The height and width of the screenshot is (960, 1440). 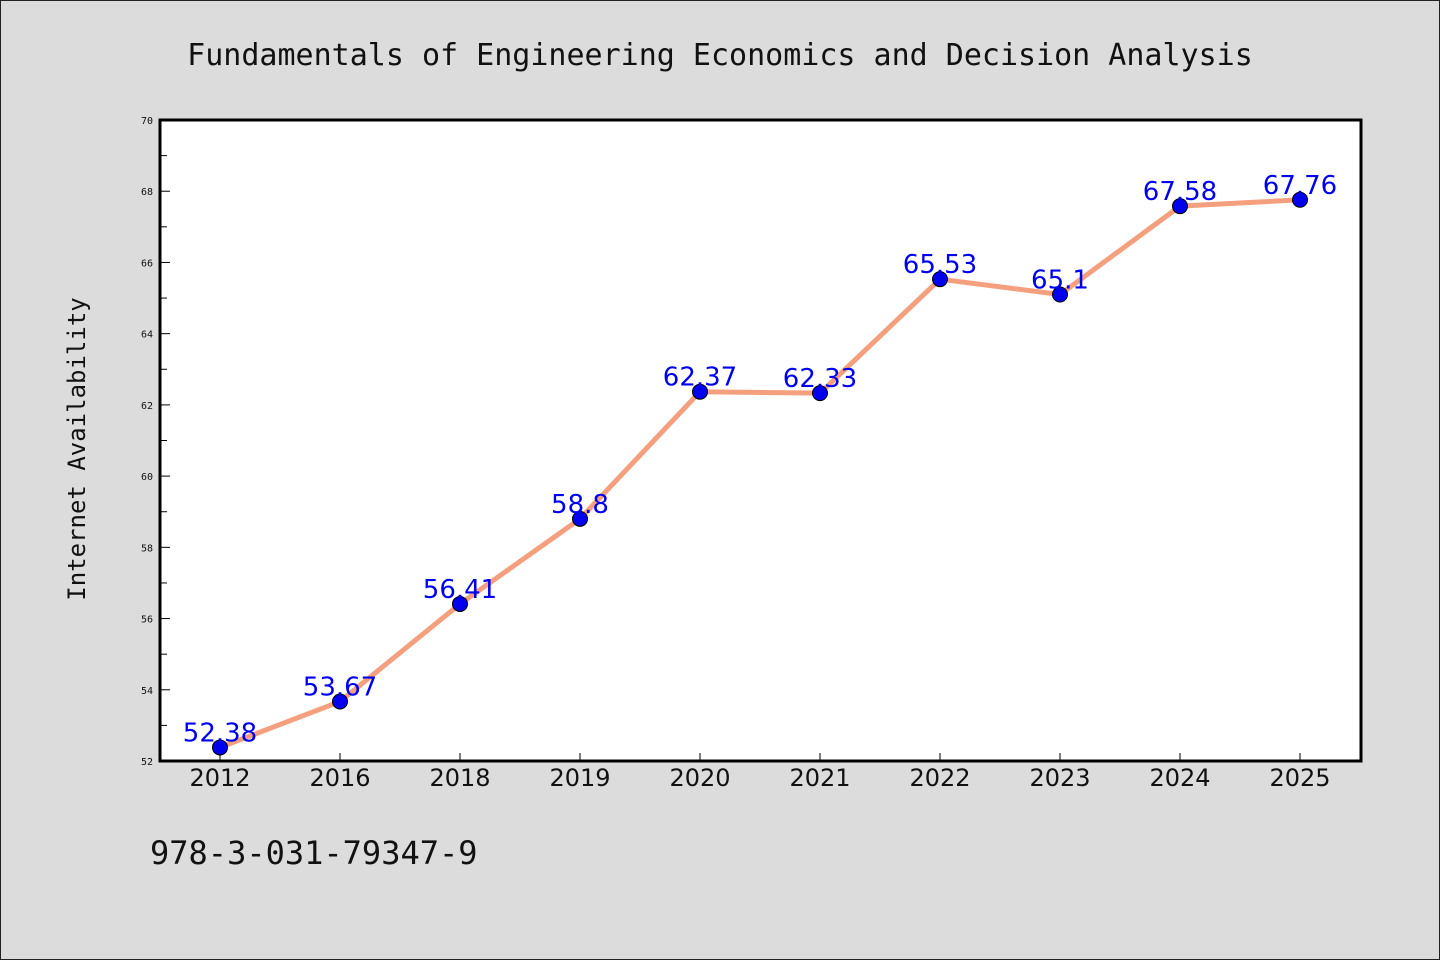 What do you see at coordinates (460, 590) in the screenshot?
I see `data-label: 56.41` at bounding box center [460, 590].